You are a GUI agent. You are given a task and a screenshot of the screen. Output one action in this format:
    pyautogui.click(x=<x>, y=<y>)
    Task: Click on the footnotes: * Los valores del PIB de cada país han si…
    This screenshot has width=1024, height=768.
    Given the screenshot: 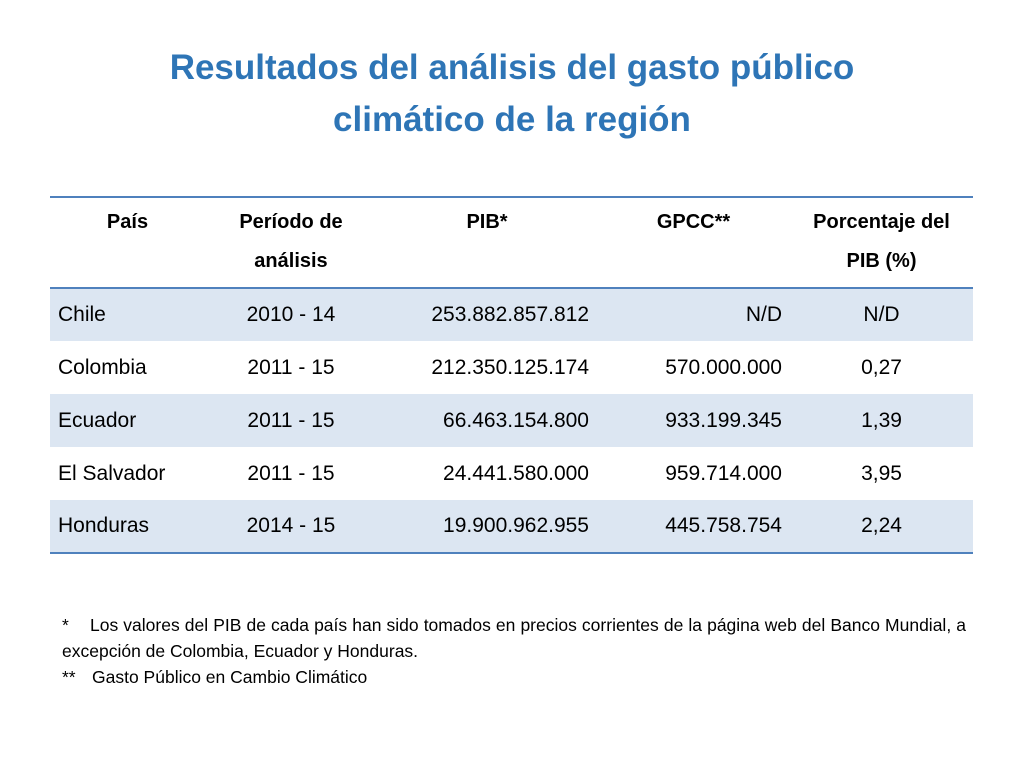 What is the action you would take?
    pyautogui.click(x=514, y=651)
    